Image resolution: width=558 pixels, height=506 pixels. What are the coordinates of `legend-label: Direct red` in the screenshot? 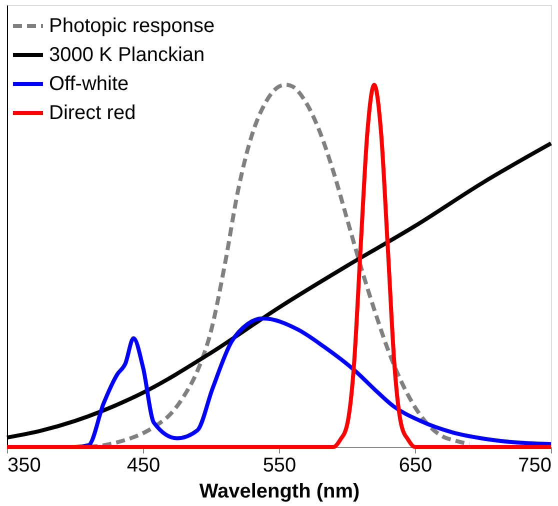 It's located at (92, 113).